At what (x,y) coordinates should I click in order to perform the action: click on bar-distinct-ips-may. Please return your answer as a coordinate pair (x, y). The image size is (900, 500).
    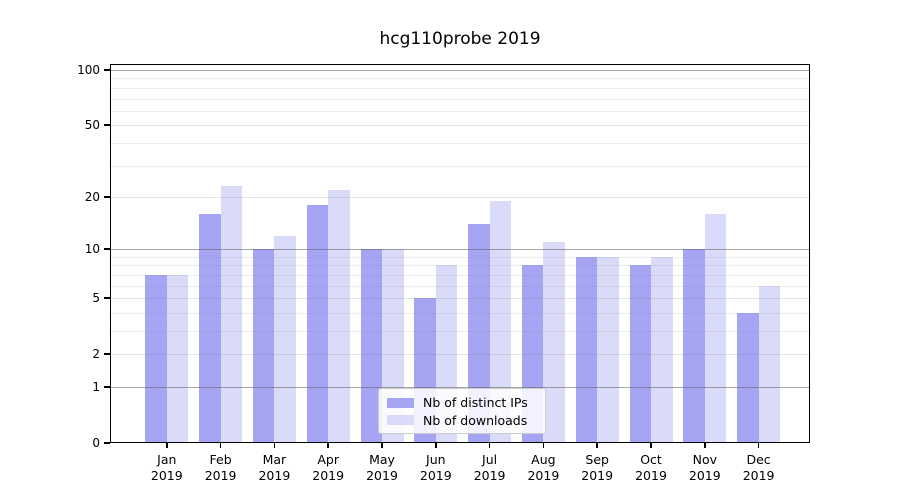
    Looking at the image, I should click on (371, 346).